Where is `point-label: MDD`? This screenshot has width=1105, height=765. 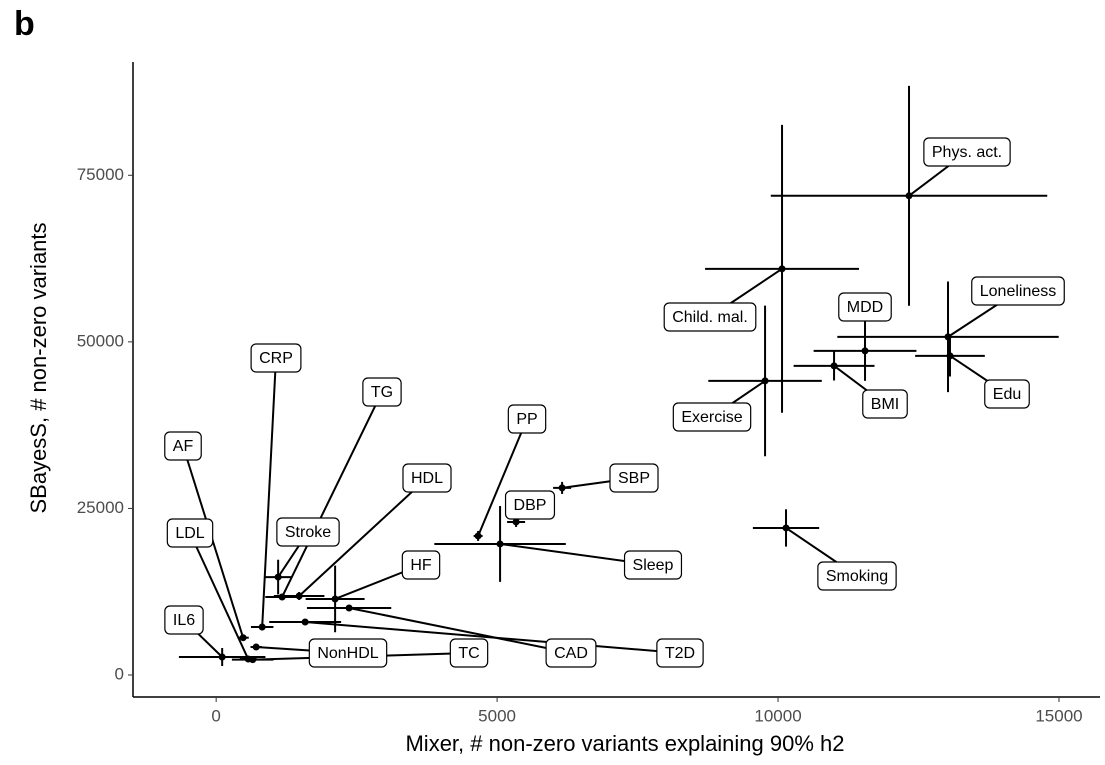 point-label: MDD is located at coordinates (865, 307).